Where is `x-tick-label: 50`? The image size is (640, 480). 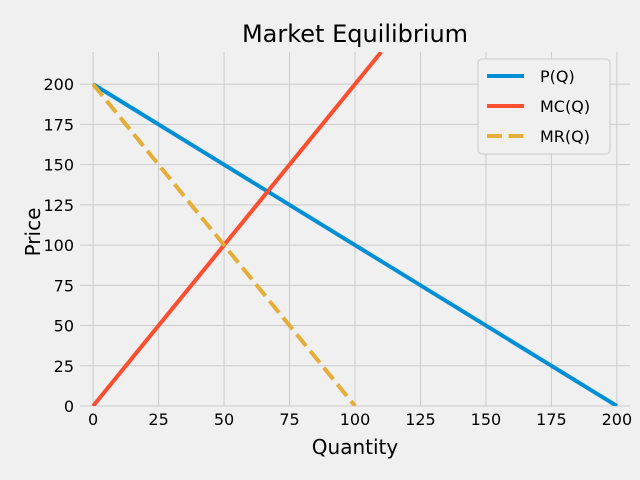 x-tick-label: 50 is located at coordinates (224, 419).